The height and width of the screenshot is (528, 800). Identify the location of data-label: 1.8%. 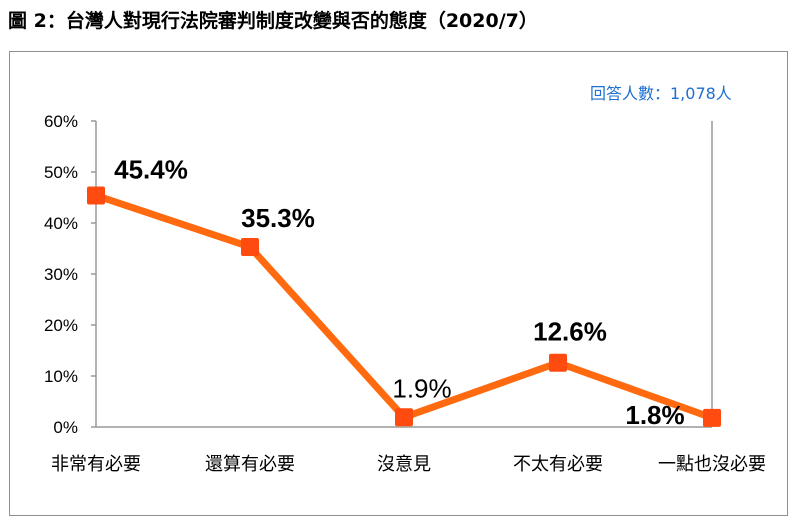
(654, 415).